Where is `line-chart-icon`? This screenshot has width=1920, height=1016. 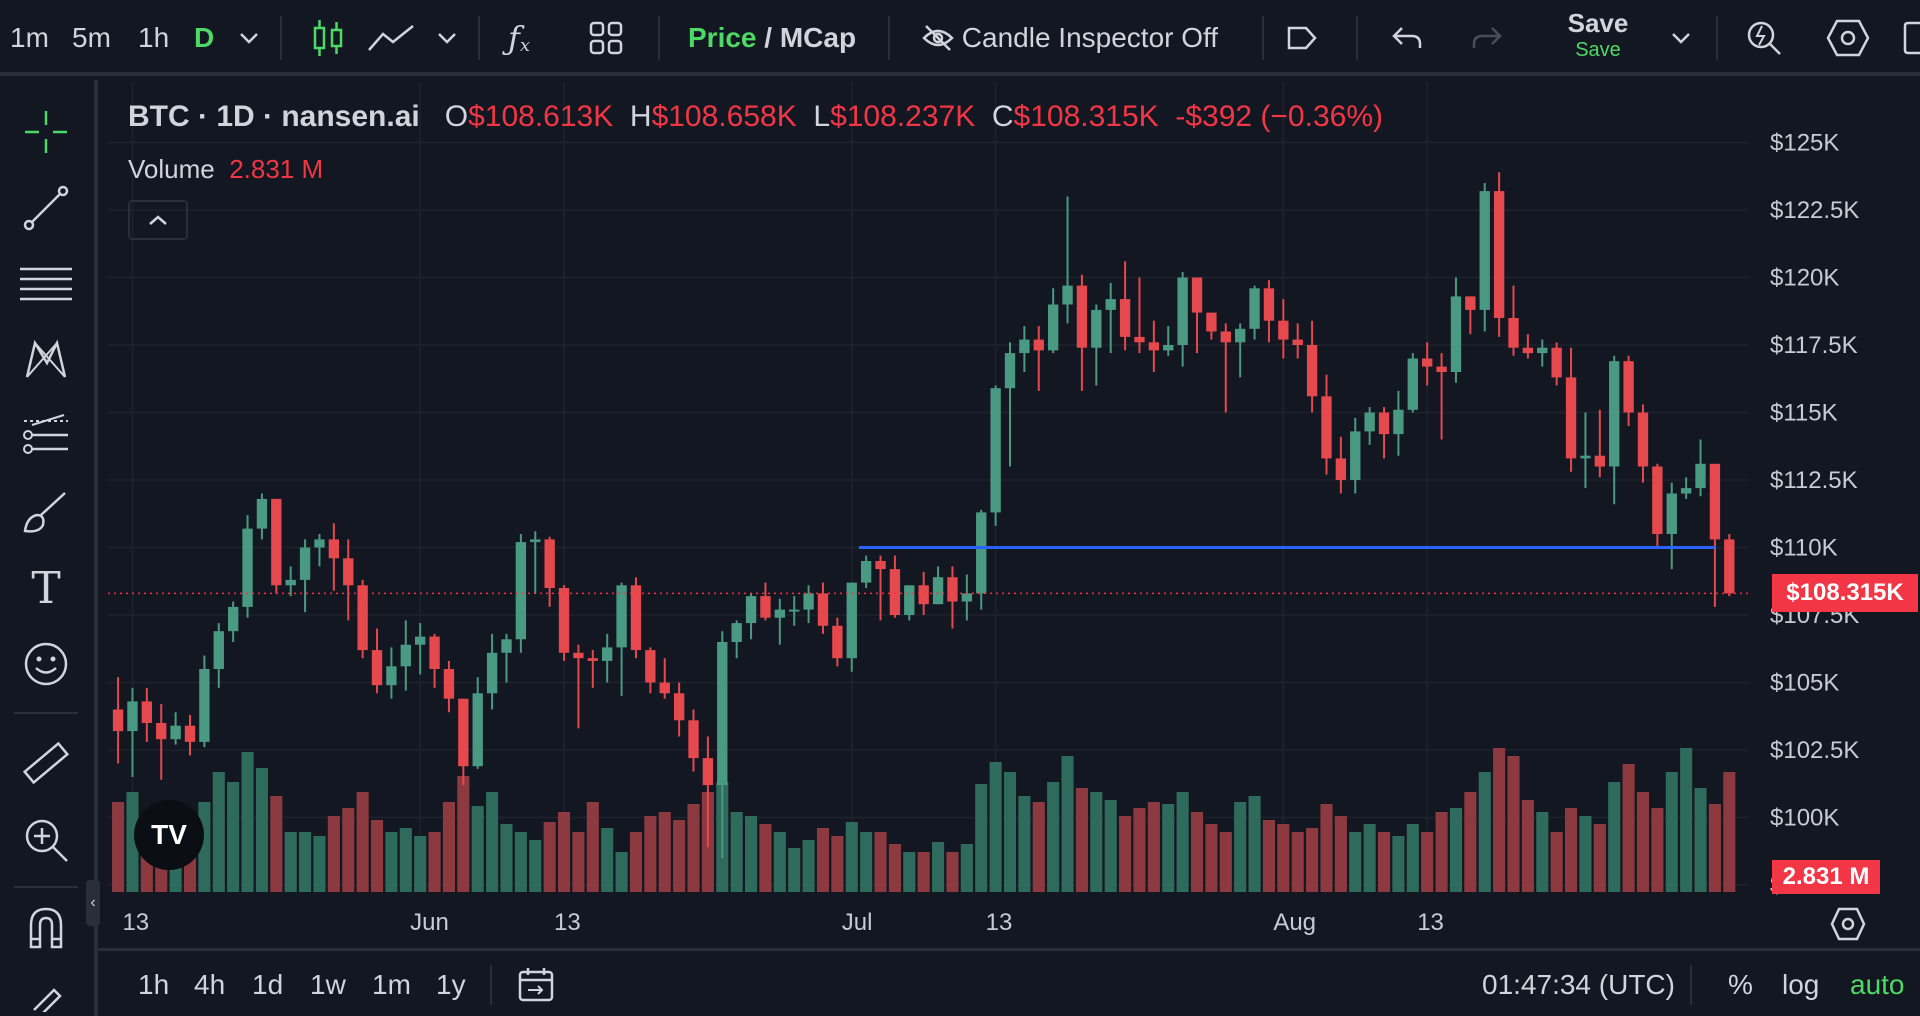 line-chart-icon is located at coordinates (391, 38).